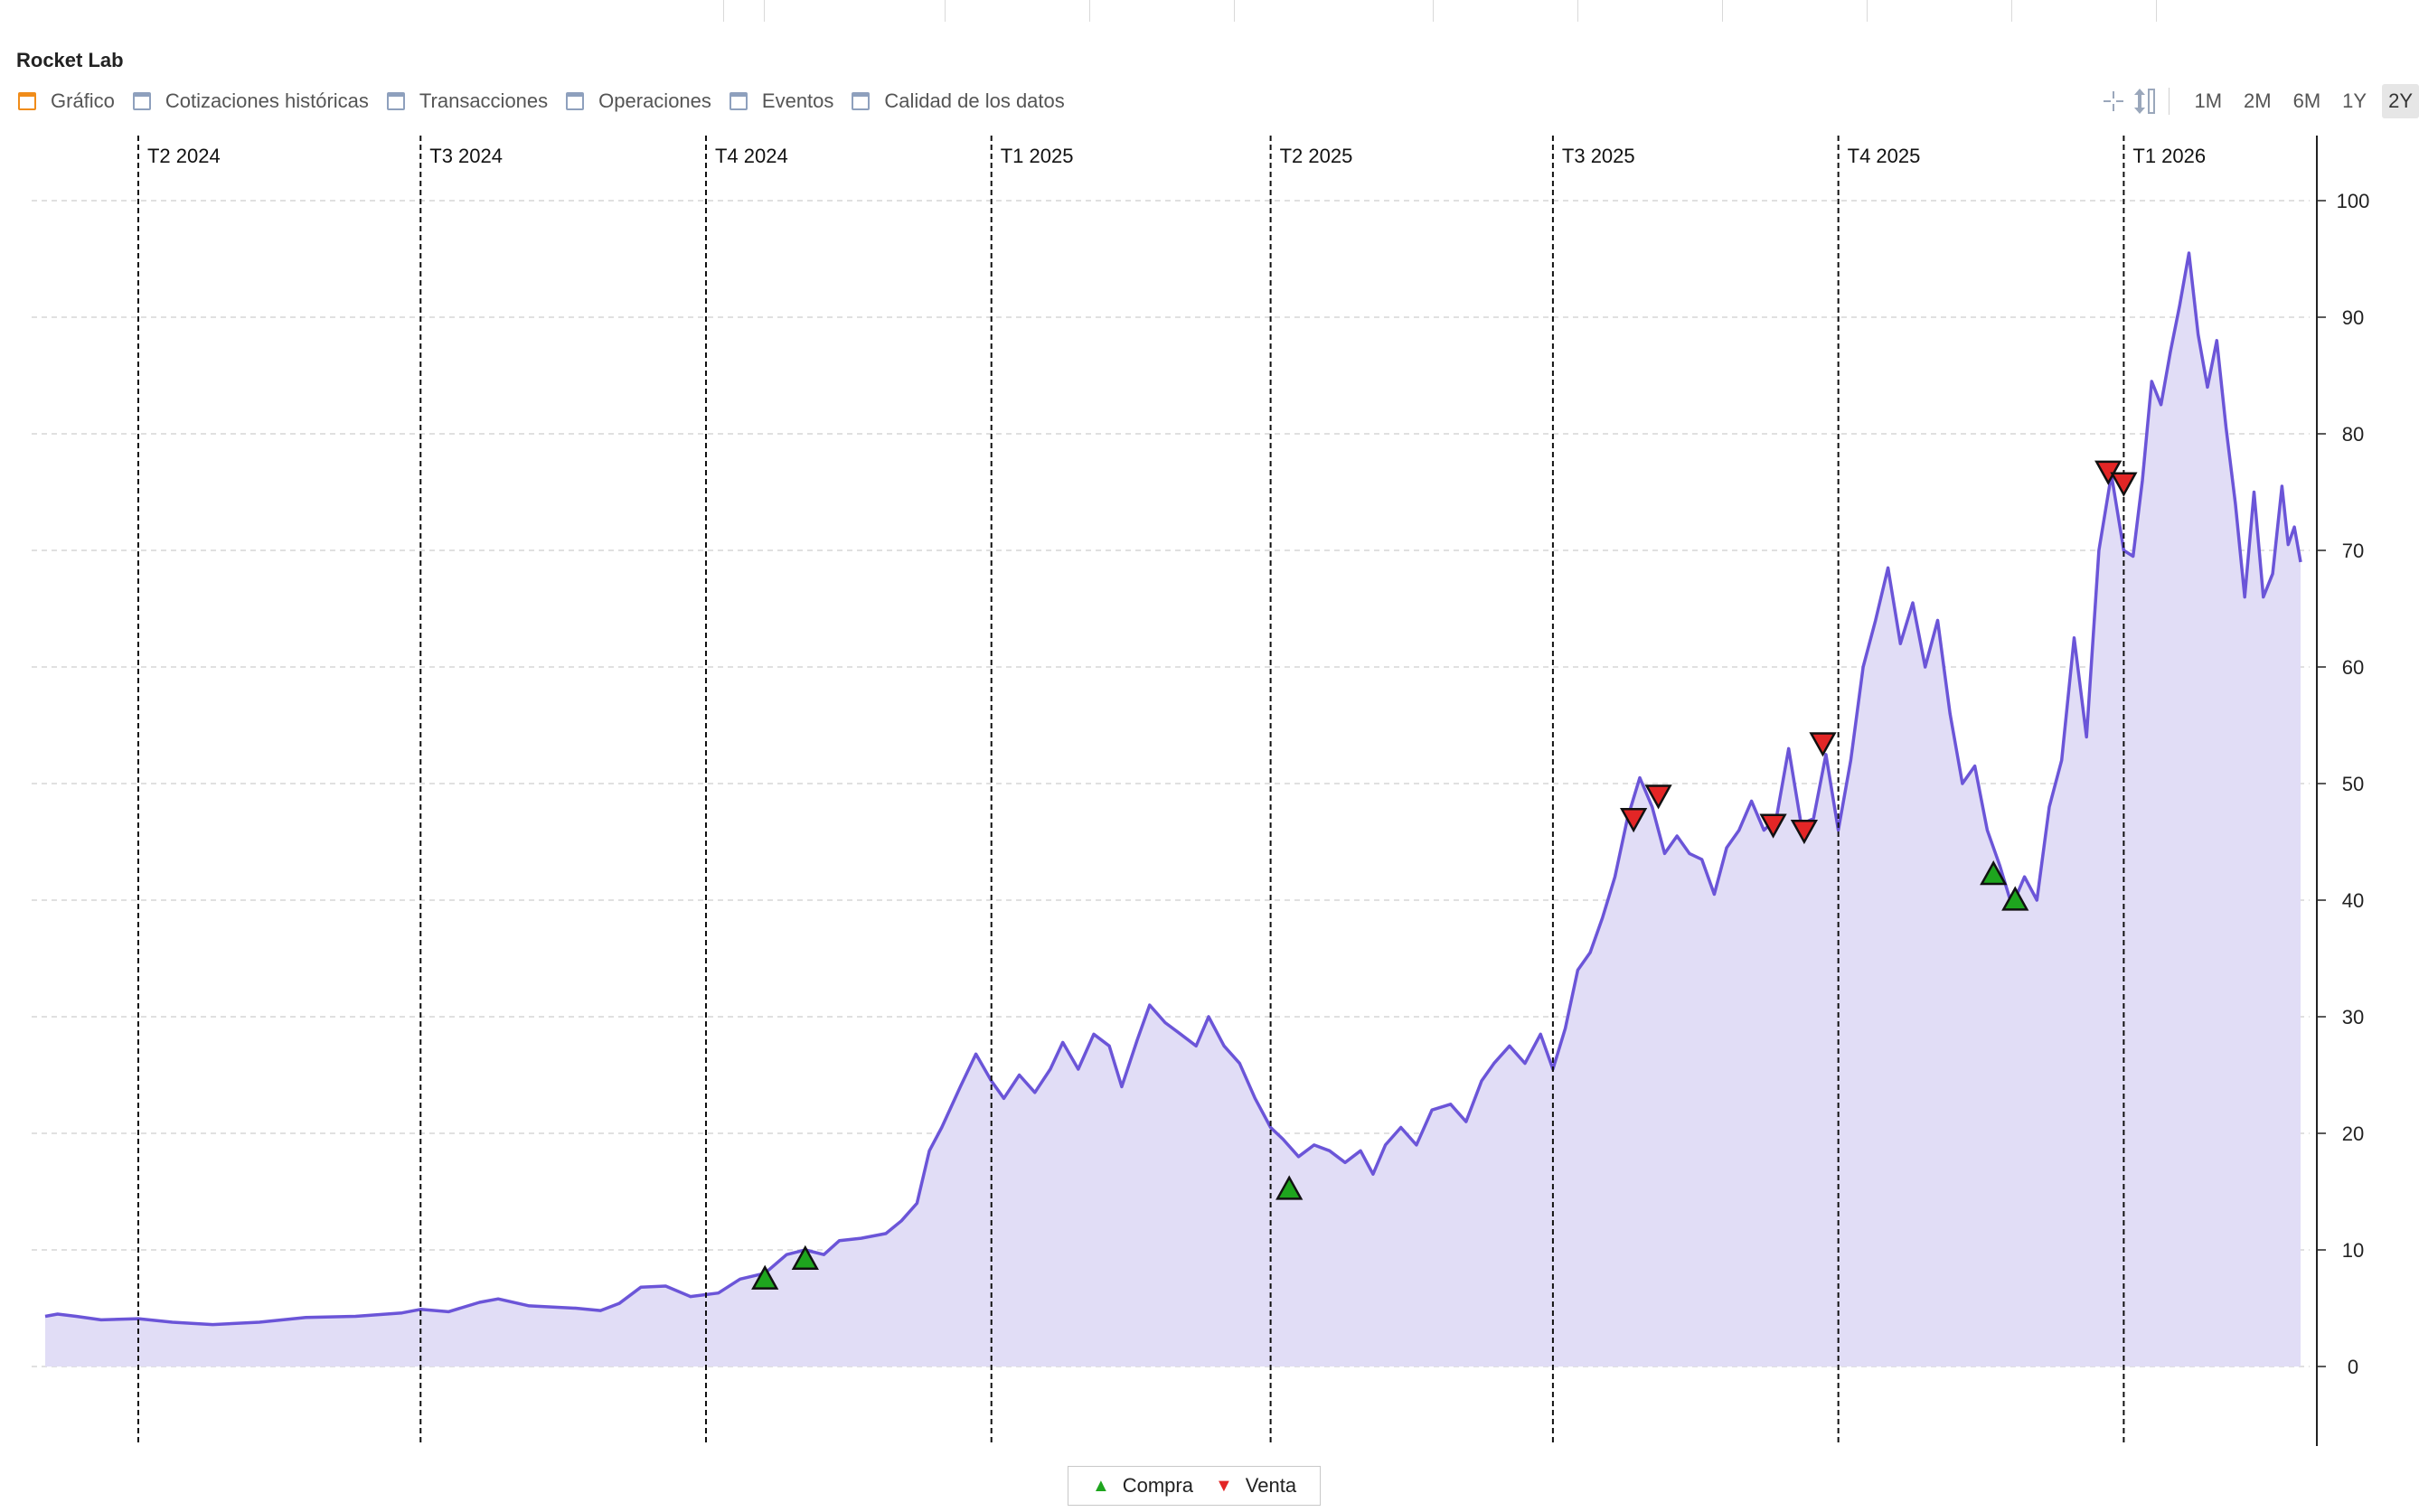  Describe the element at coordinates (655, 100) in the screenshot. I see `tab-label: Operaciones` at that location.